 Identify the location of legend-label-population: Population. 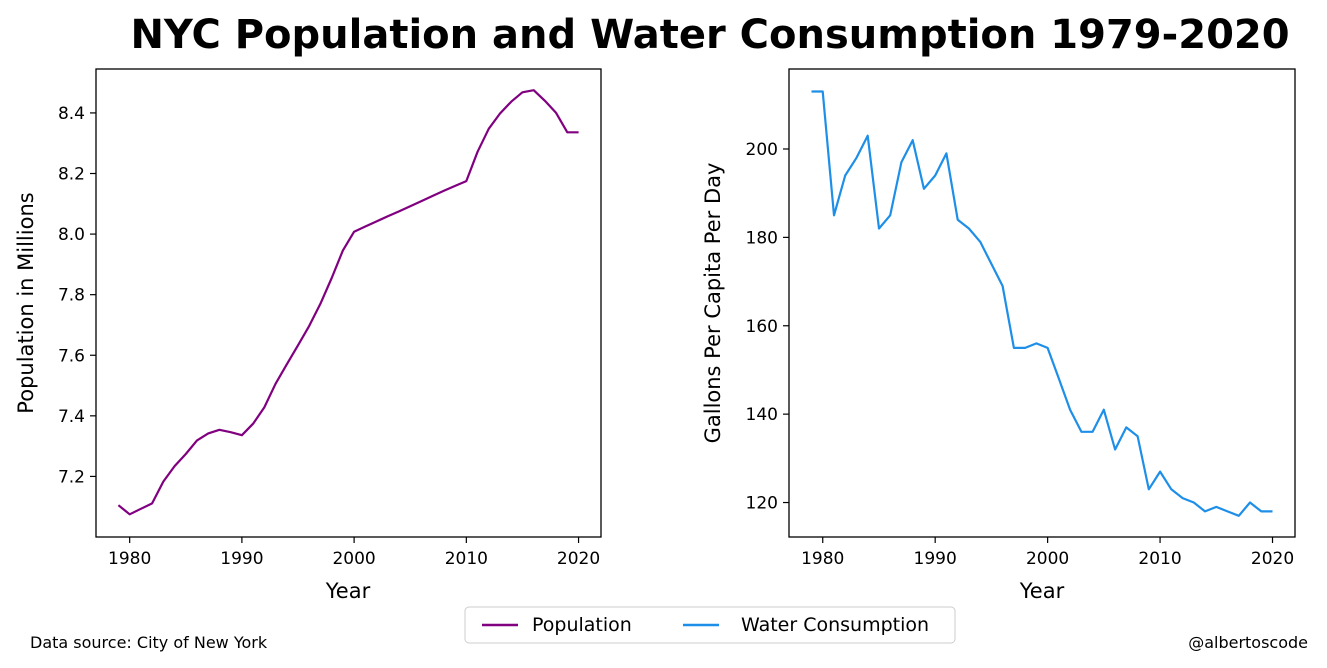
(582, 625).